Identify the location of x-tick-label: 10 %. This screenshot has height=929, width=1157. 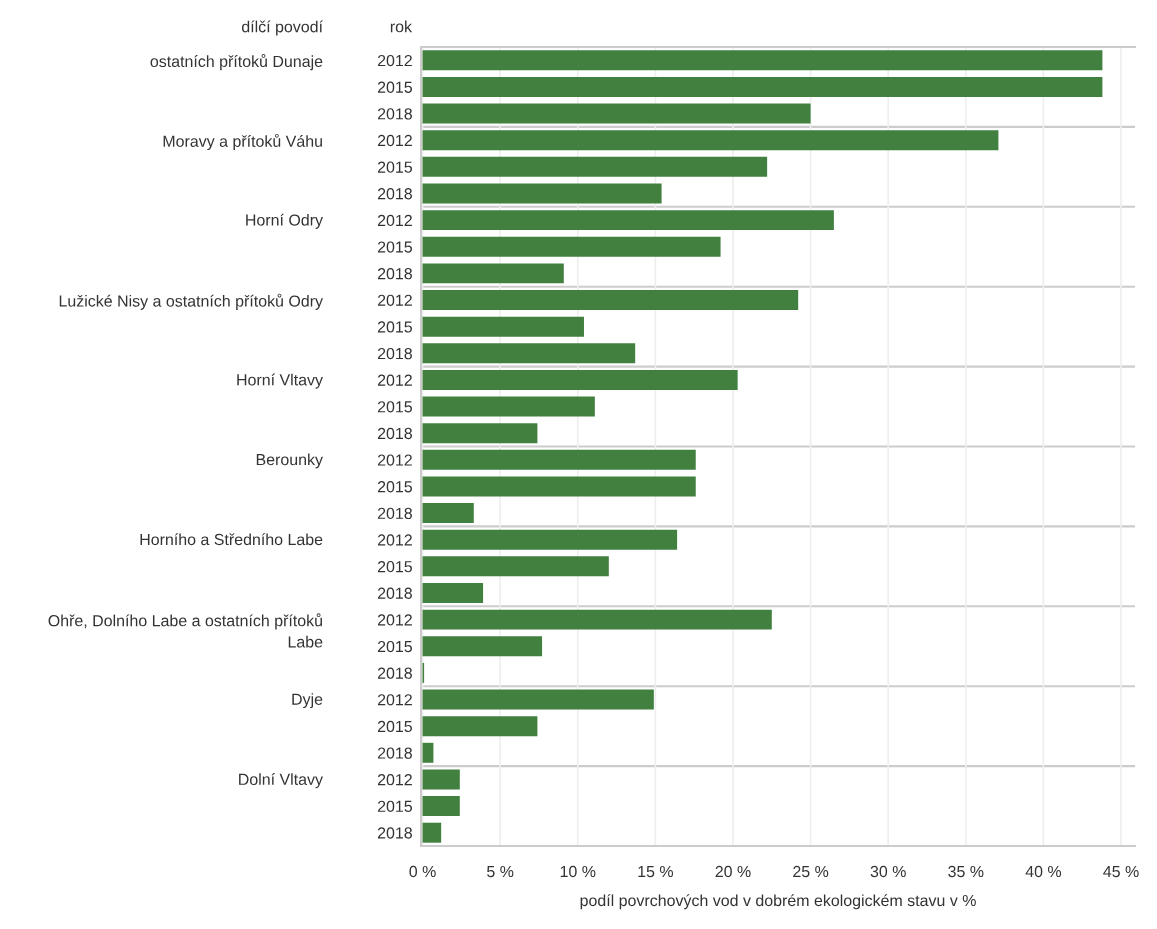
(578, 871).